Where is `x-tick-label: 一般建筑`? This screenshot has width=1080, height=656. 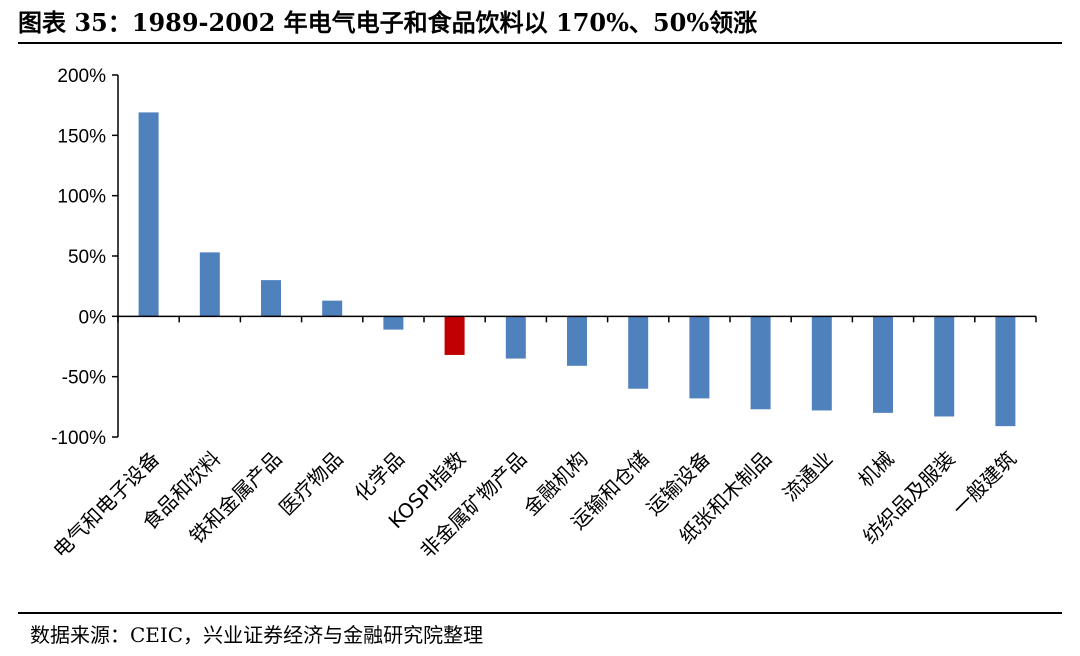 x-tick-label: 一般建筑 is located at coordinates (984, 484).